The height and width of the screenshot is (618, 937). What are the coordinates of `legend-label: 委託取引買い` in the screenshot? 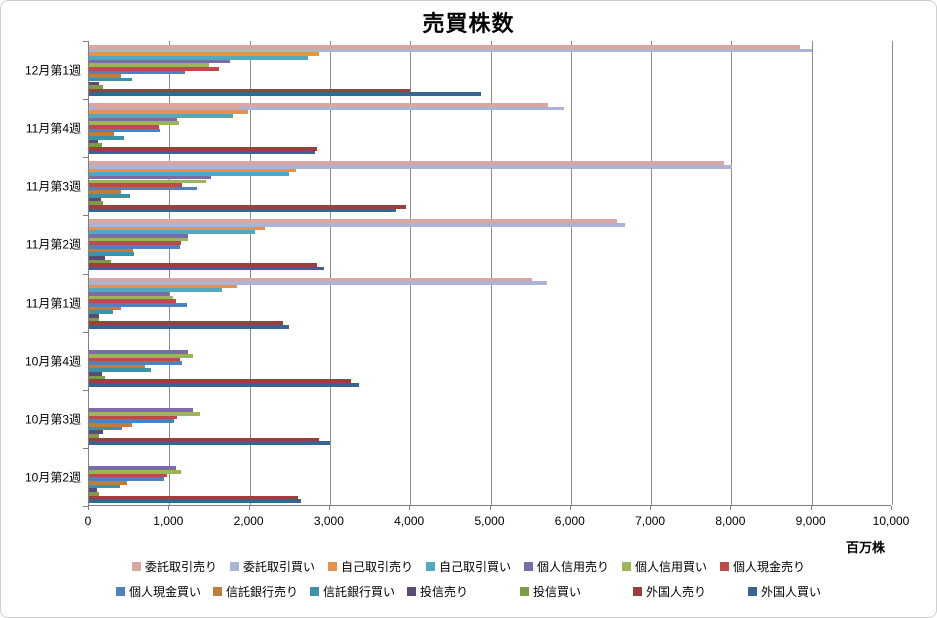 It's located at (278, 567).